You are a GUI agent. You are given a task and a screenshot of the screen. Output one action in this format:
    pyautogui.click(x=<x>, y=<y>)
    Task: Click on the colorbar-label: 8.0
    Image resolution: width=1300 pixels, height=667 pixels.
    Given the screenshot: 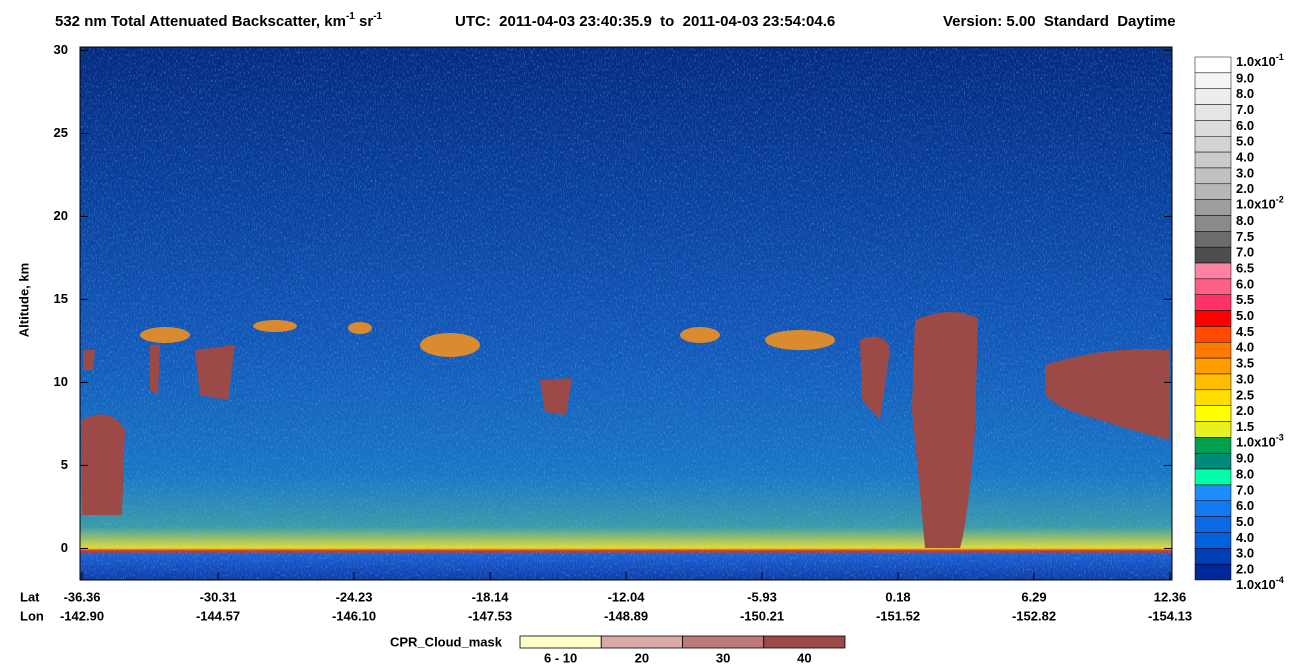 What is the action you would take?
    pyautogui.click(x=1245, y=473)
    